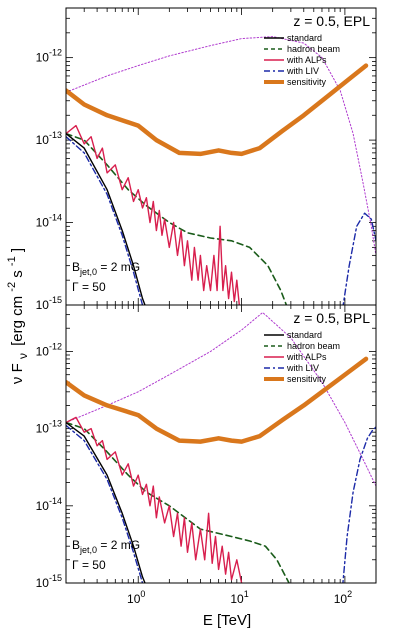 The width and height of the screenshot is (415, 632). What do you see at coordinates (17, 274) in the screenshot?
I see `y-axis-label-tail: s` at bounding box center [17, 274].